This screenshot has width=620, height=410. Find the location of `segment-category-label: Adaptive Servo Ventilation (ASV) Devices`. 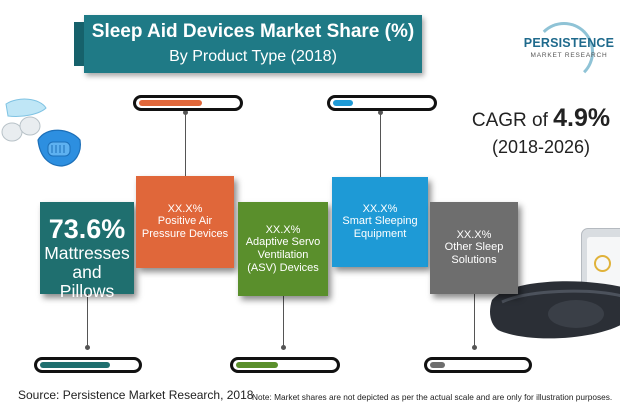

segment-category-label: Adaptive Servo Ventilation (ASV) Devices is located at coordinates (283, 254).